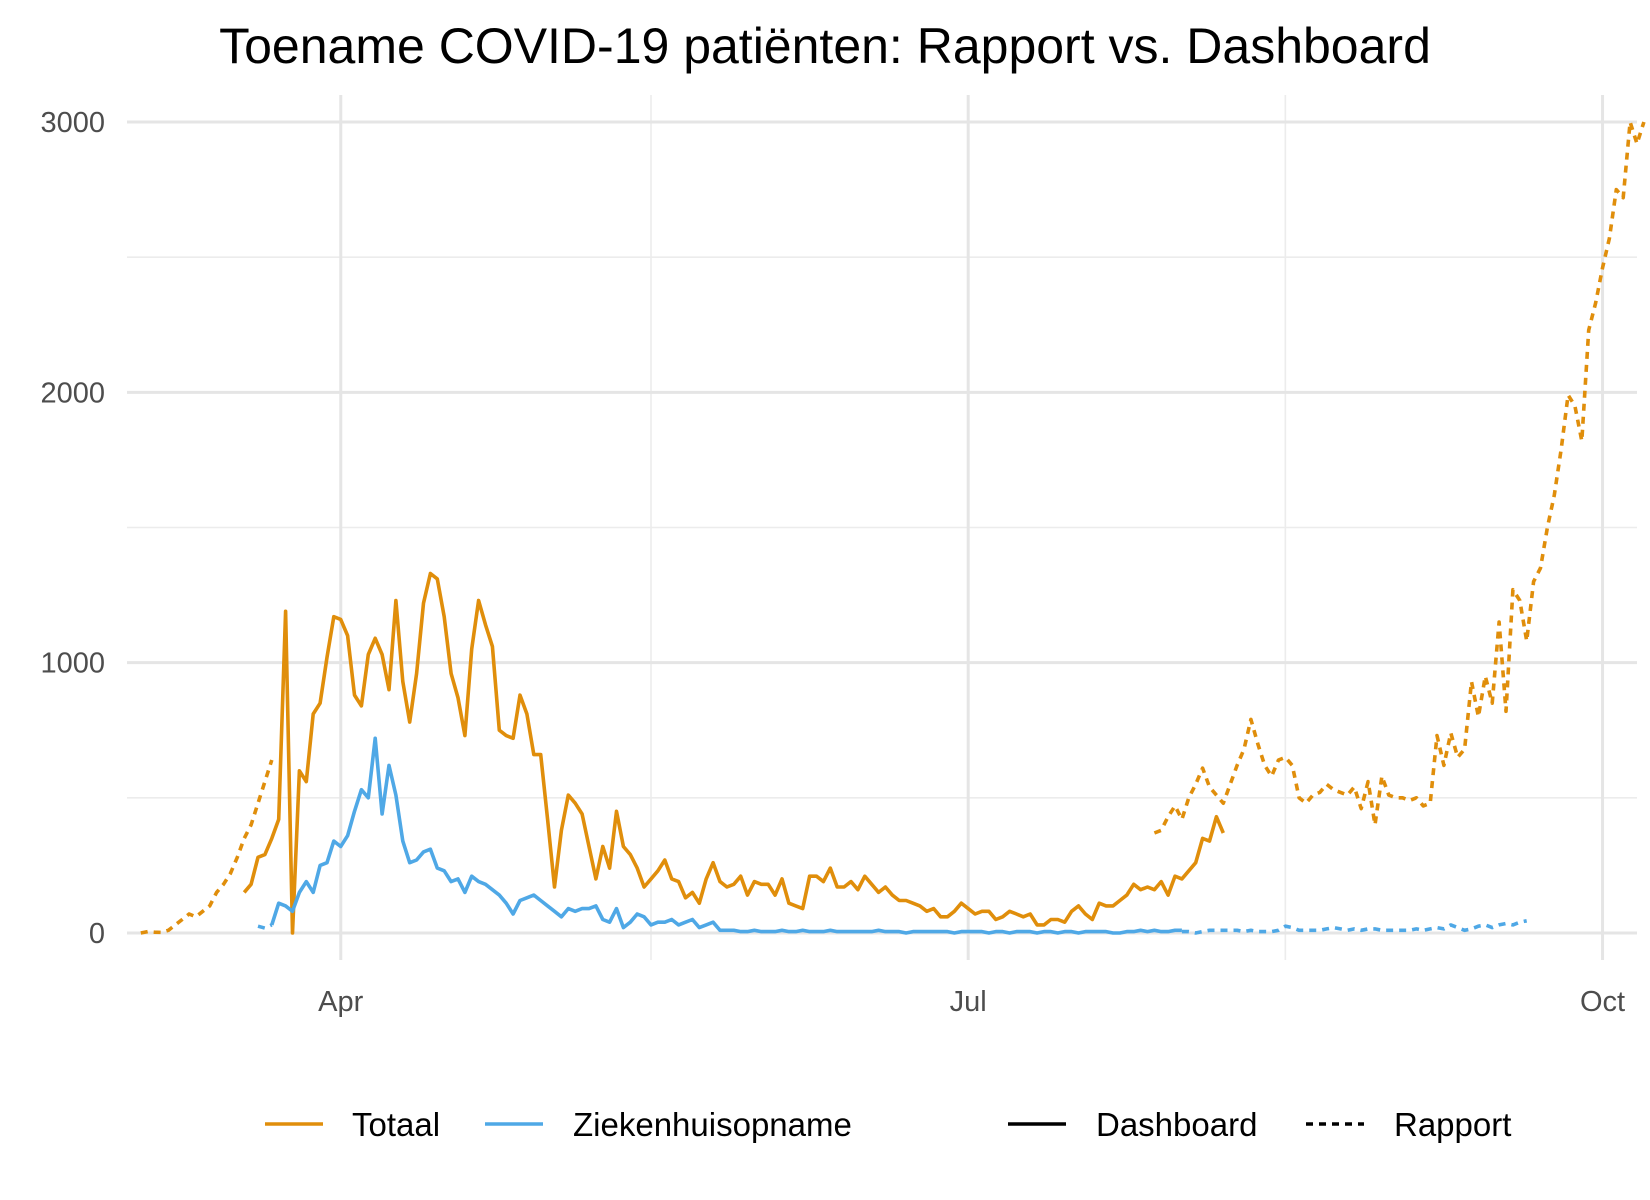 Image resolution: width=1650 pixels, height=1200 pixels. I want to click on y-axis-ticks: 0 1000 2000 3000, so click(72, 528).